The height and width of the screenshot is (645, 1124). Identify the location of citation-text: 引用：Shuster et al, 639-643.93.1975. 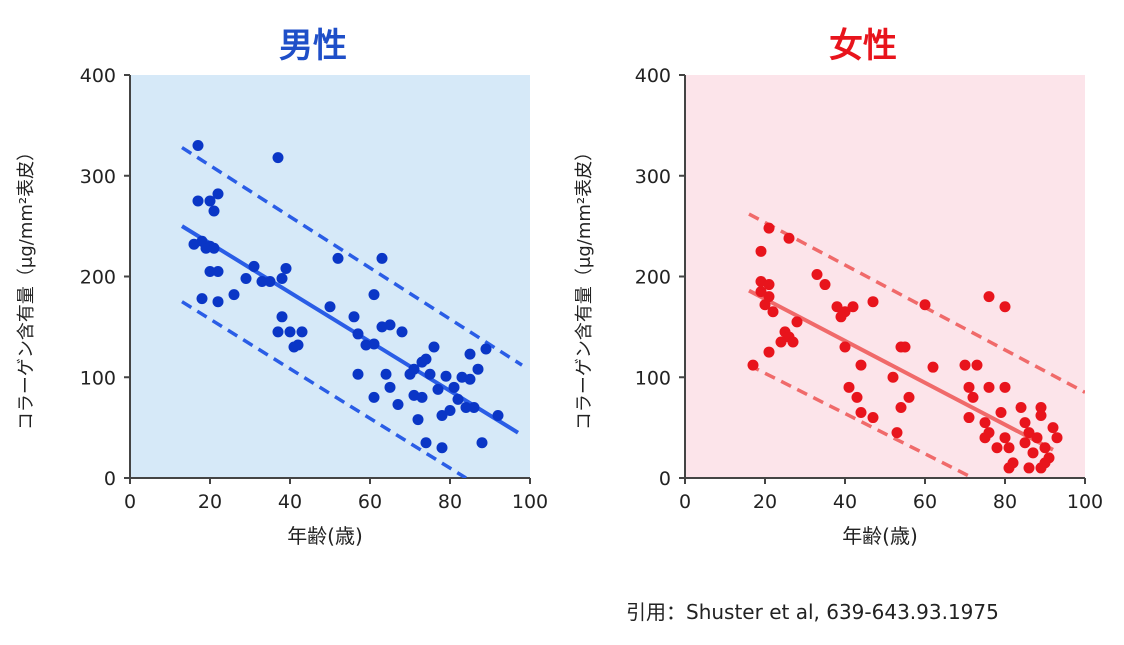
(812, 612).